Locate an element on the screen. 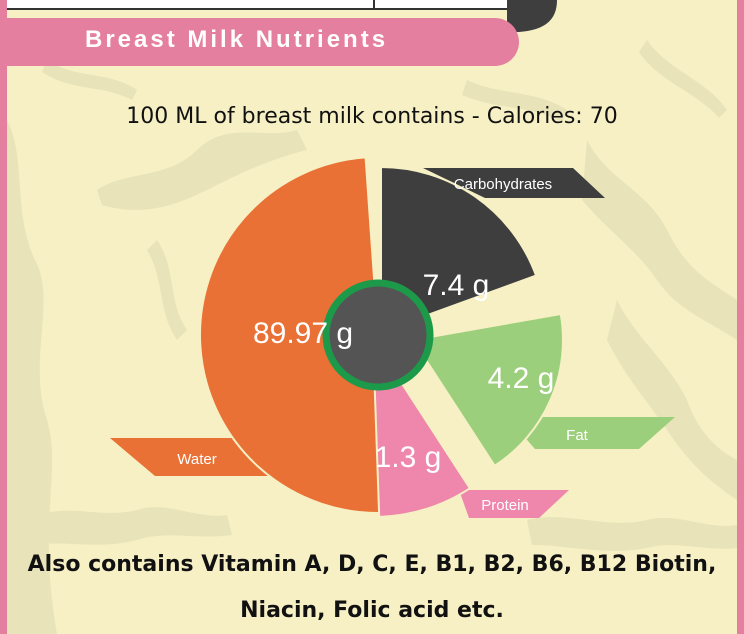  page-title: Breast Milk Nutrients is located at coordinates (237, 39).